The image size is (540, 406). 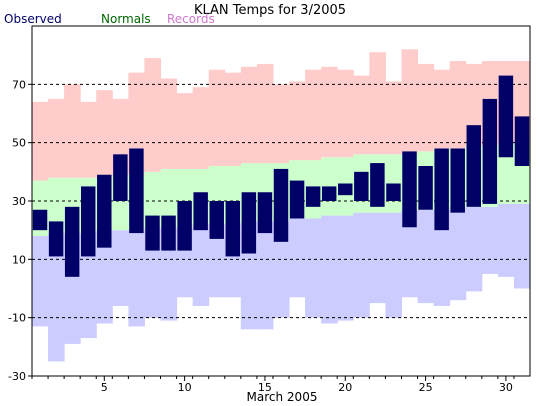 What do you see at coordinates (345, 387) in the screenshot?
I see `x-tick-label: 20` at bounding box center [345, 387].